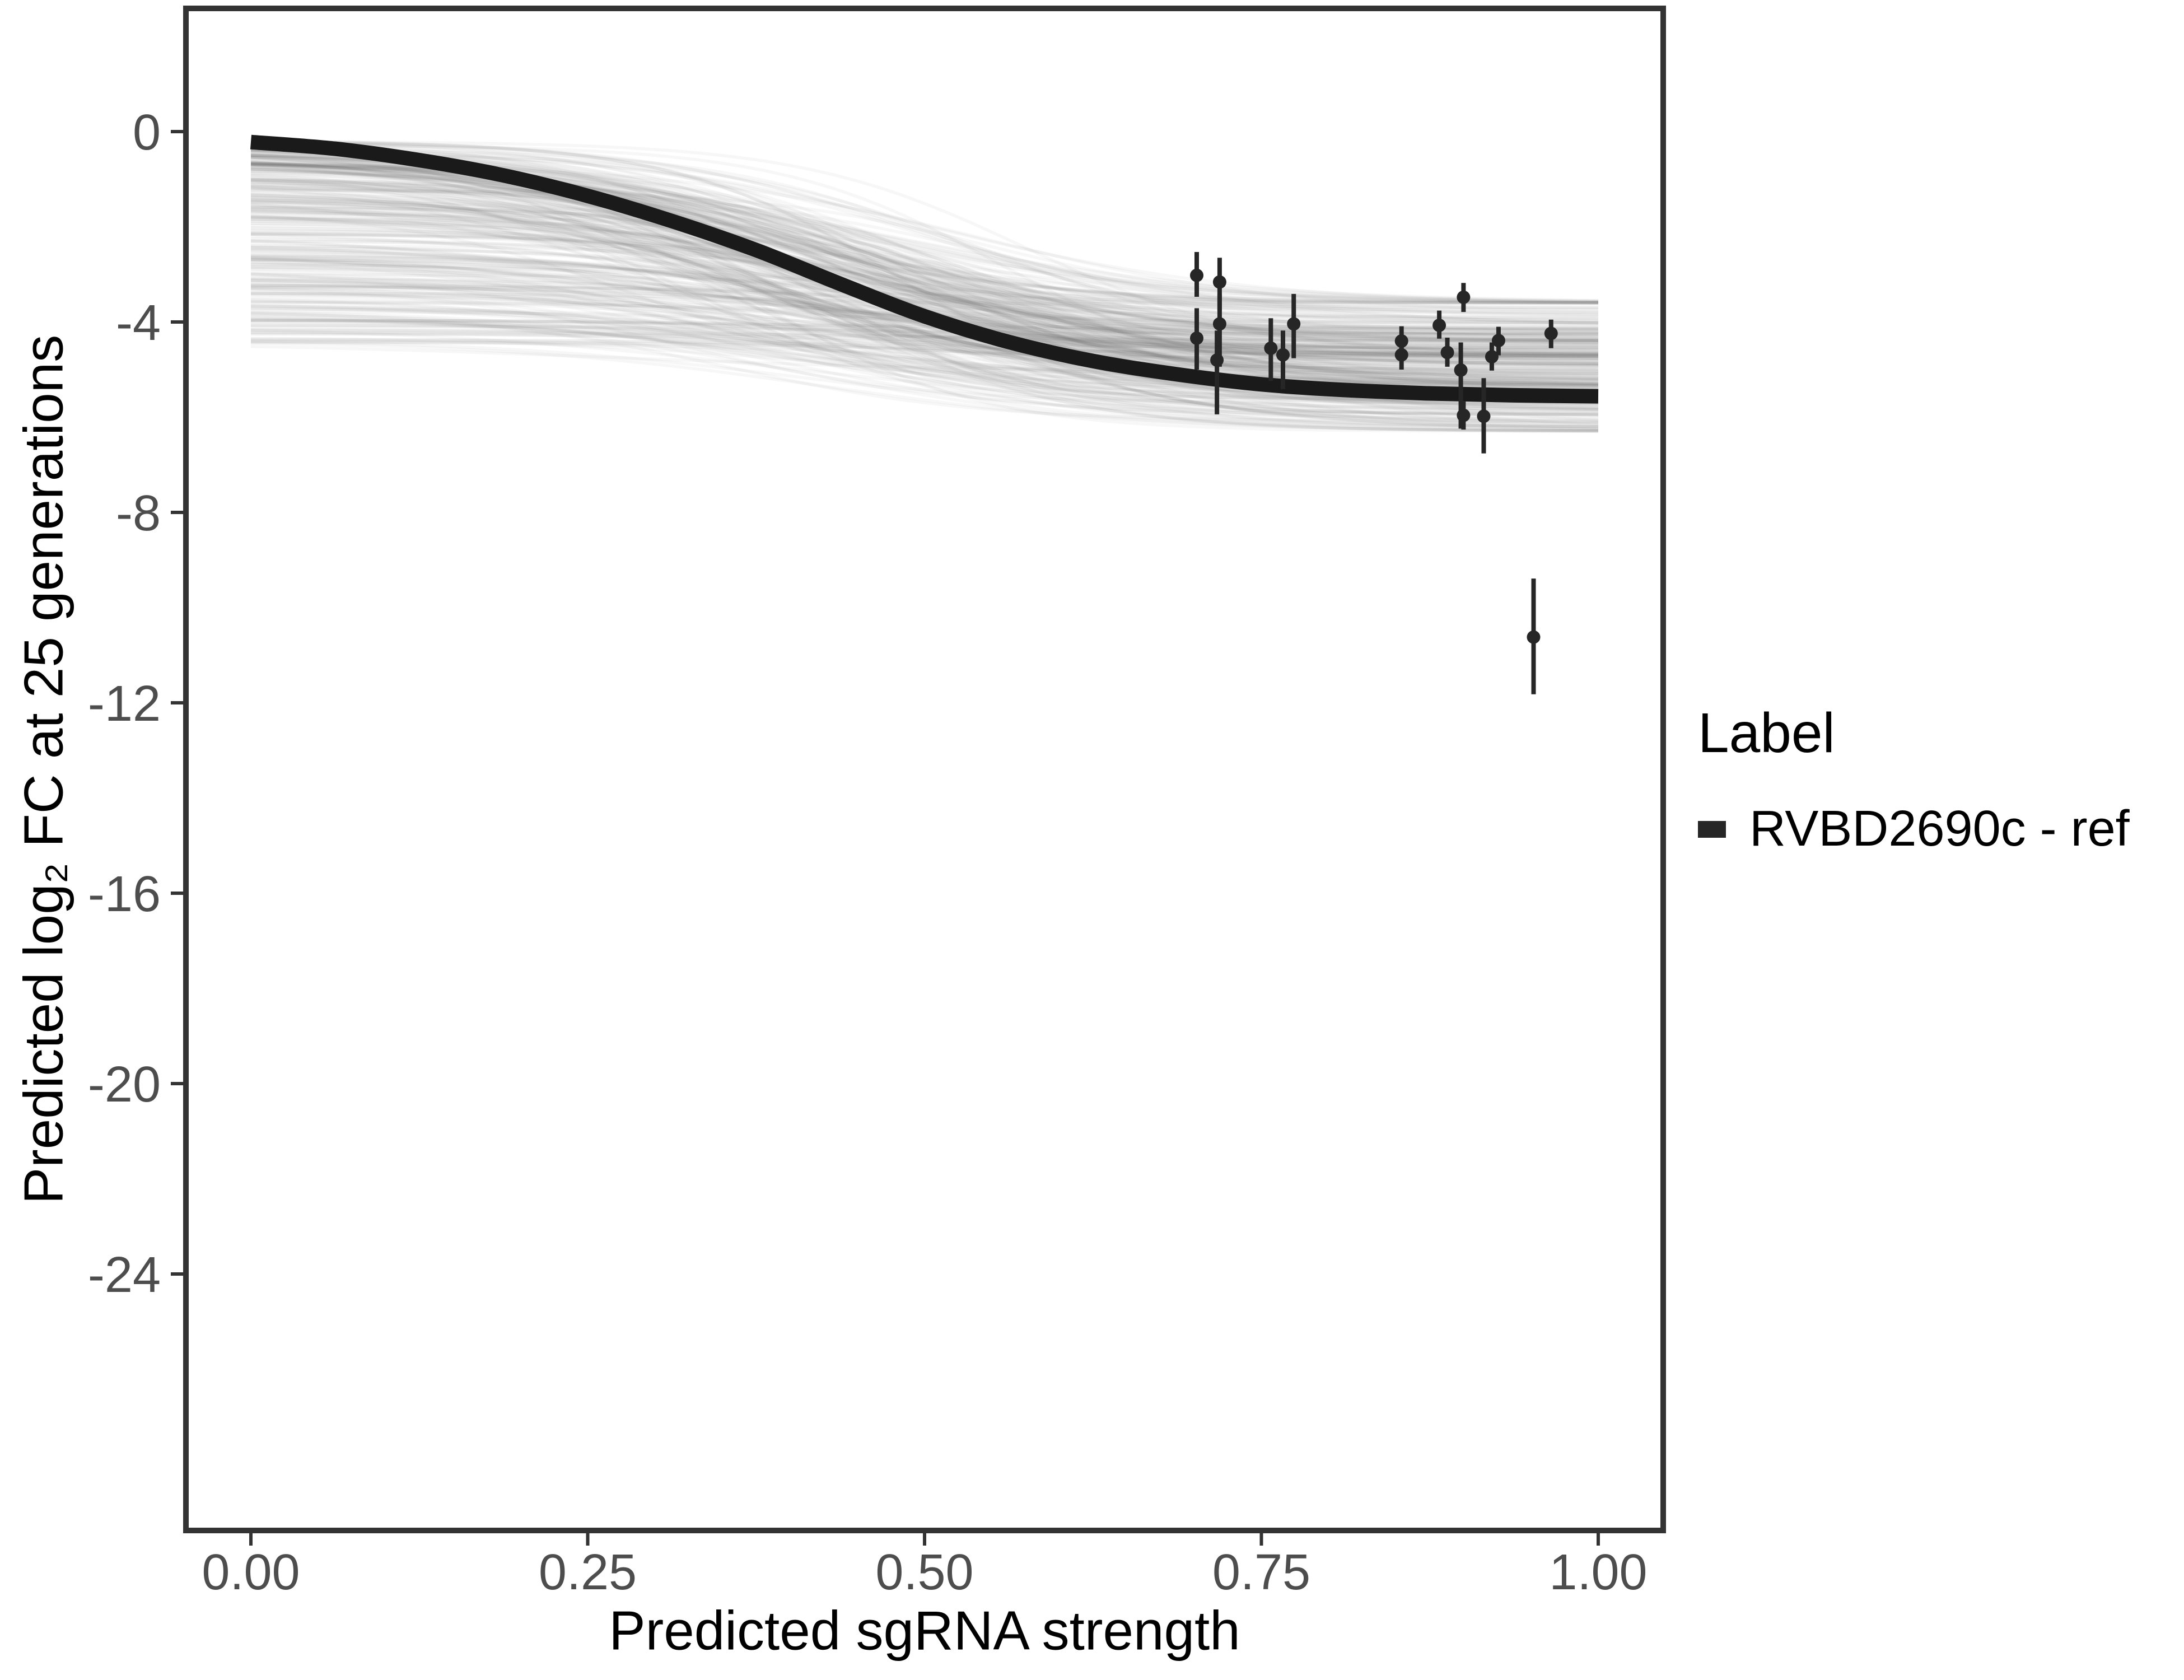 The height and width of the screenshot is (1680, 2184). Describe the element at coordinates (139, 514) in the screenshot. I see `y-tick-label: -8` at that location.